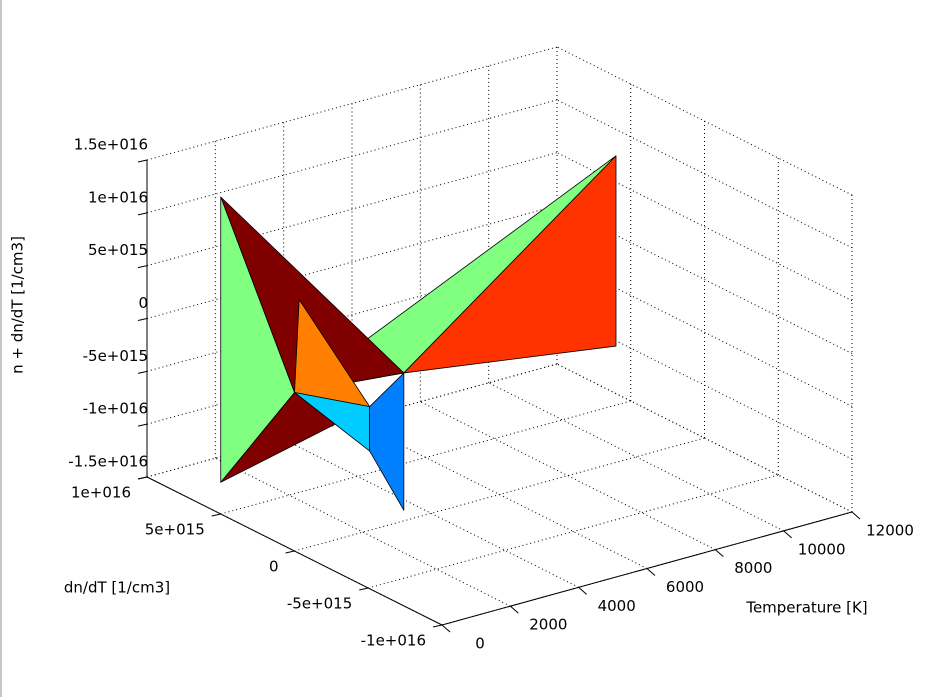  I want to click on z-tick-label: 1e+016, so click(118, 197).